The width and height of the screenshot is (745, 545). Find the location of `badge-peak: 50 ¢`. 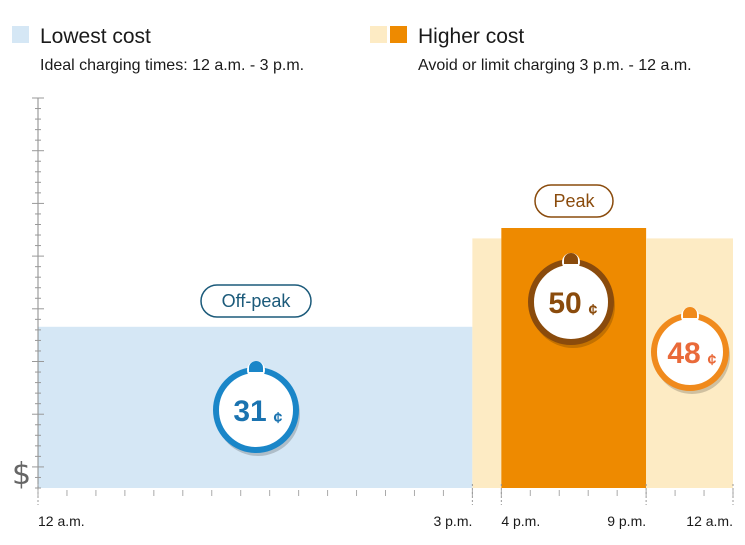

badge-peak: 50 ¢ is located at coordinates (571, 300).